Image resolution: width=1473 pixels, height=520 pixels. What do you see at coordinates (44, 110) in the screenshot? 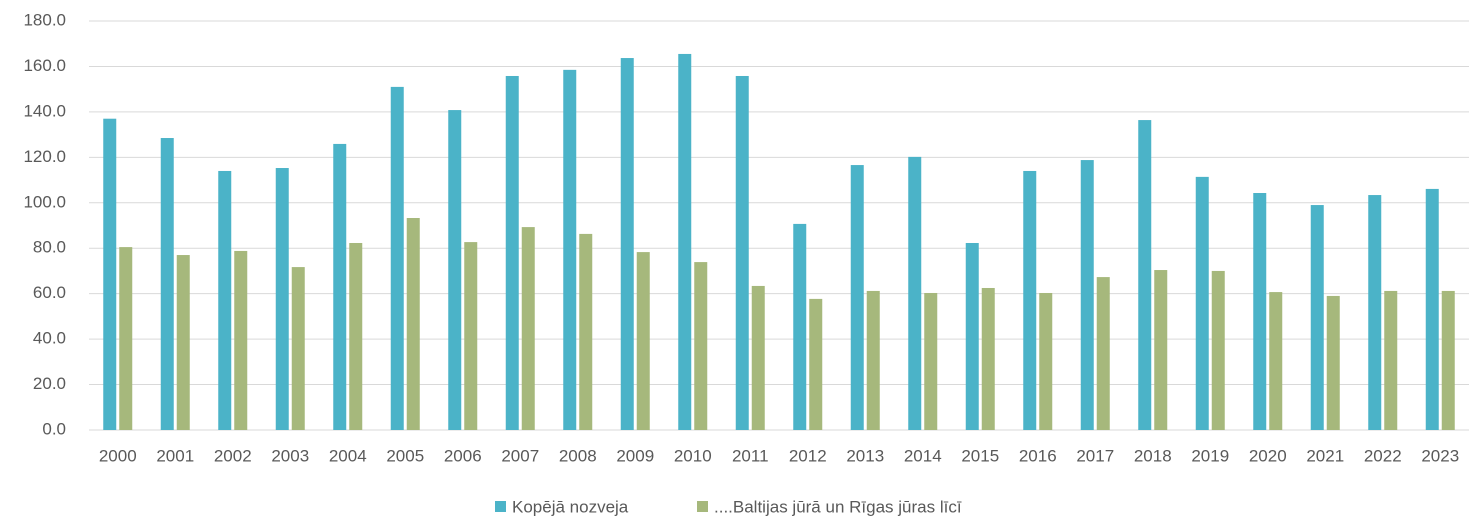
I see `y-tick-label: 140.0` at bounding box center [44, 110].